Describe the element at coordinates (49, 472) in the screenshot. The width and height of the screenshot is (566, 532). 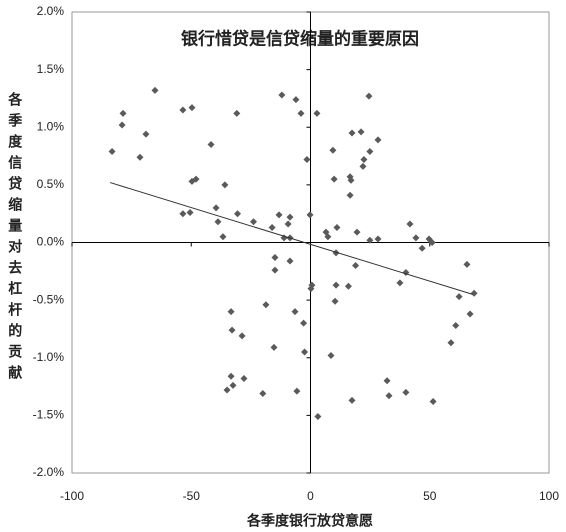
I see `y-tick-label: -2.0%` at that location.